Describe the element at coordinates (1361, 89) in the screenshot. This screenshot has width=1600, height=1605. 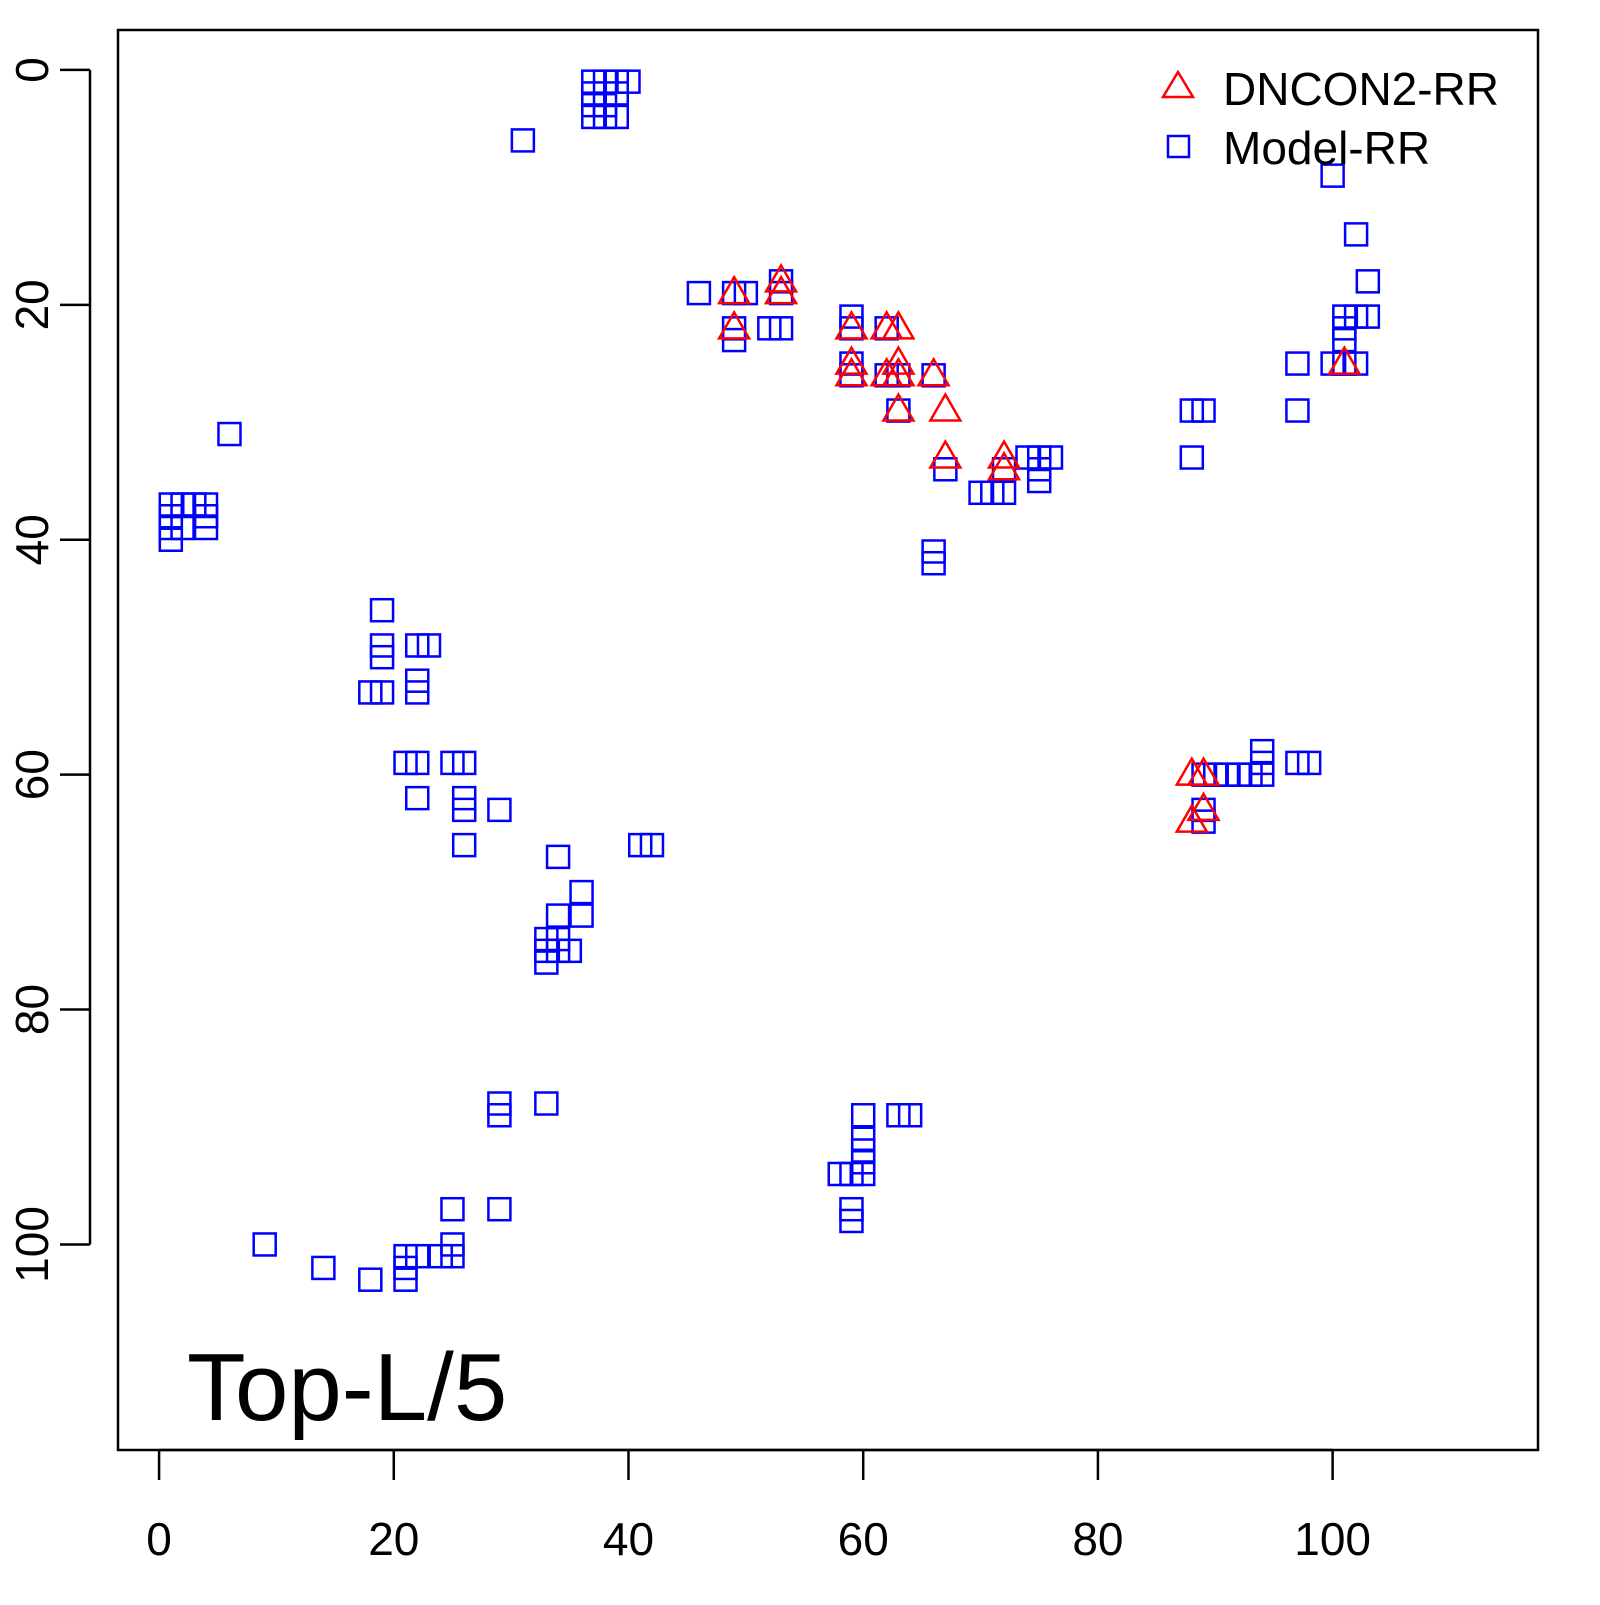
I see `legend-label-dncon2: DNCON2-RR` at that location.